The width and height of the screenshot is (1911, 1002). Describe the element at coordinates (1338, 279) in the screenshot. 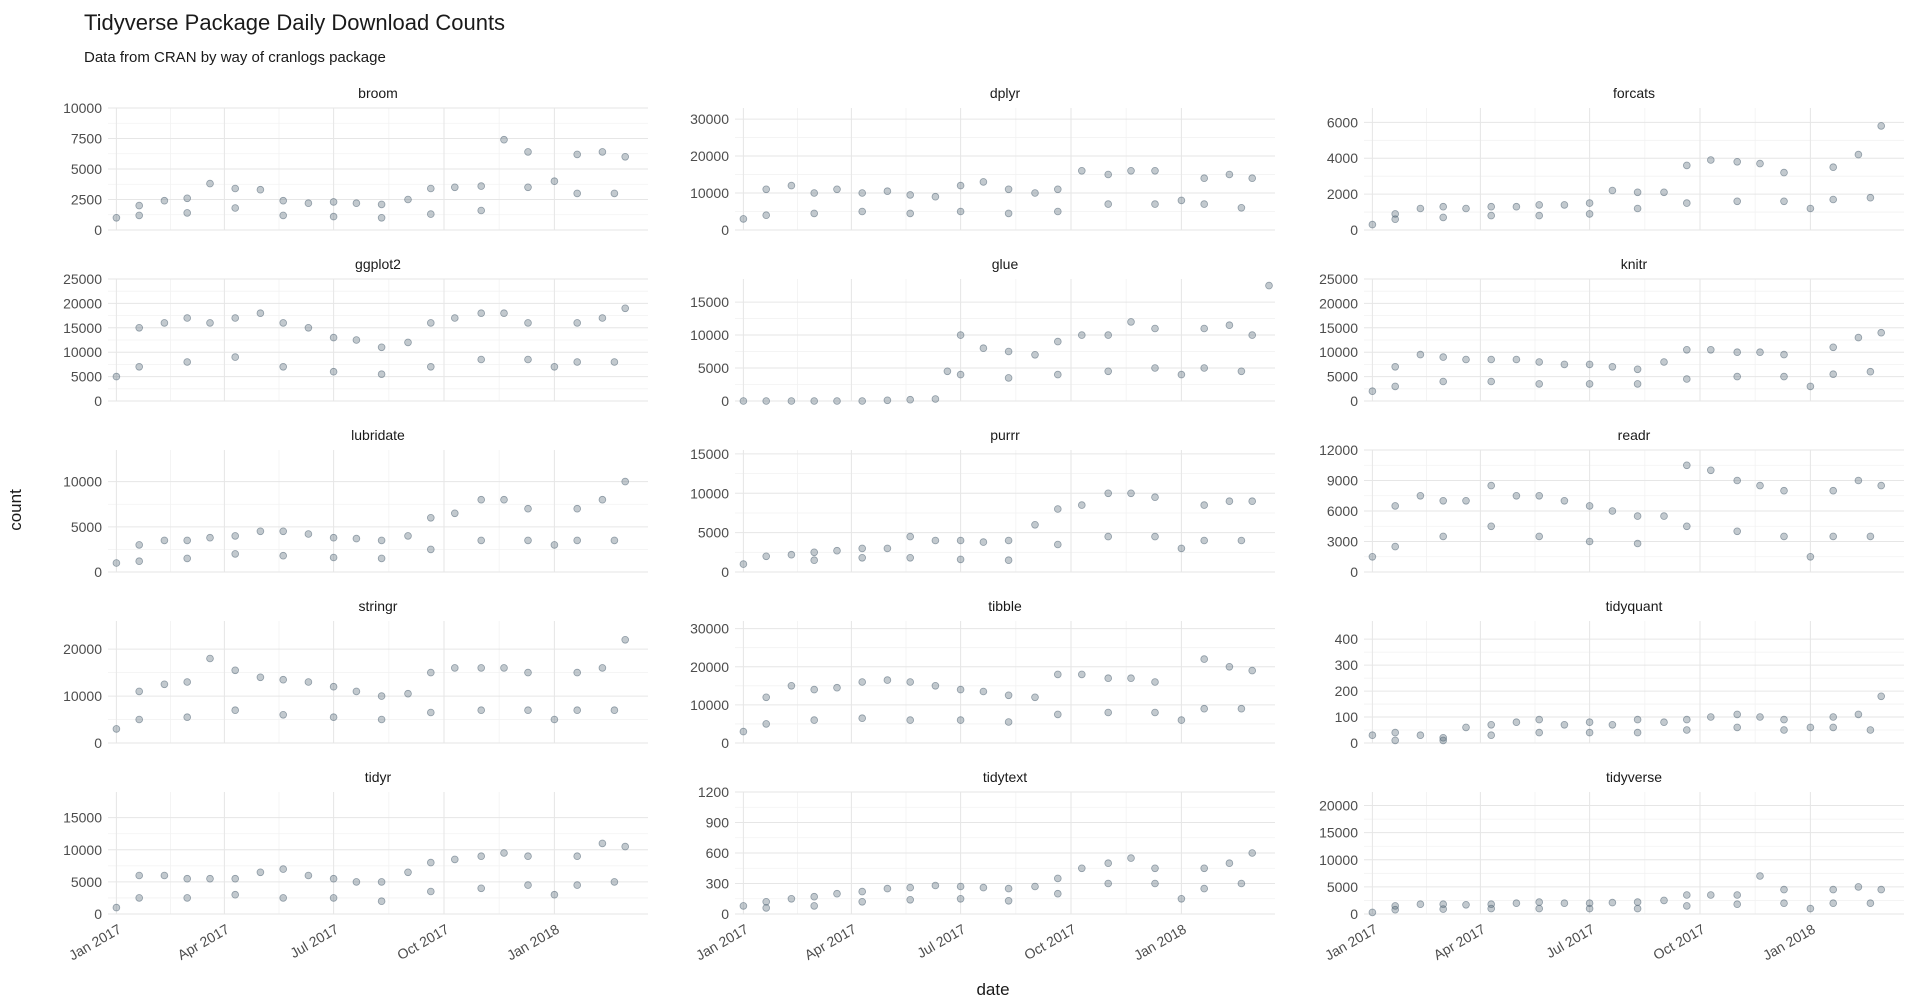

I see `y-tick-label: 25000` at that location.